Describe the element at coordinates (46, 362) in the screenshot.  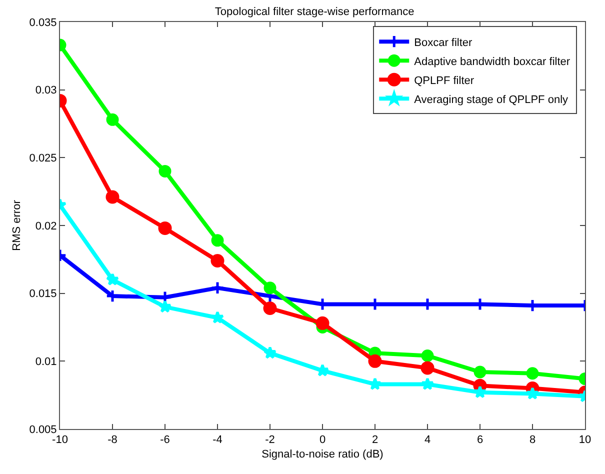
I see `y-tick-label: 0.01` at that location.